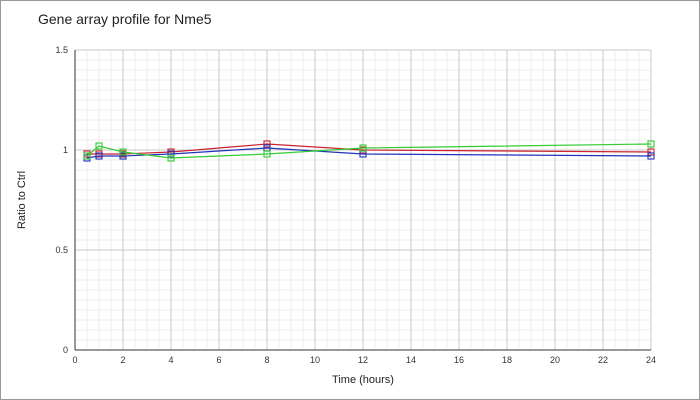 This screenshot has width=700, height=400. What do you see at coordinates (651, 360) in the screenshot?
I see `x-tick-label: 24` at bounding box center [651, 360].